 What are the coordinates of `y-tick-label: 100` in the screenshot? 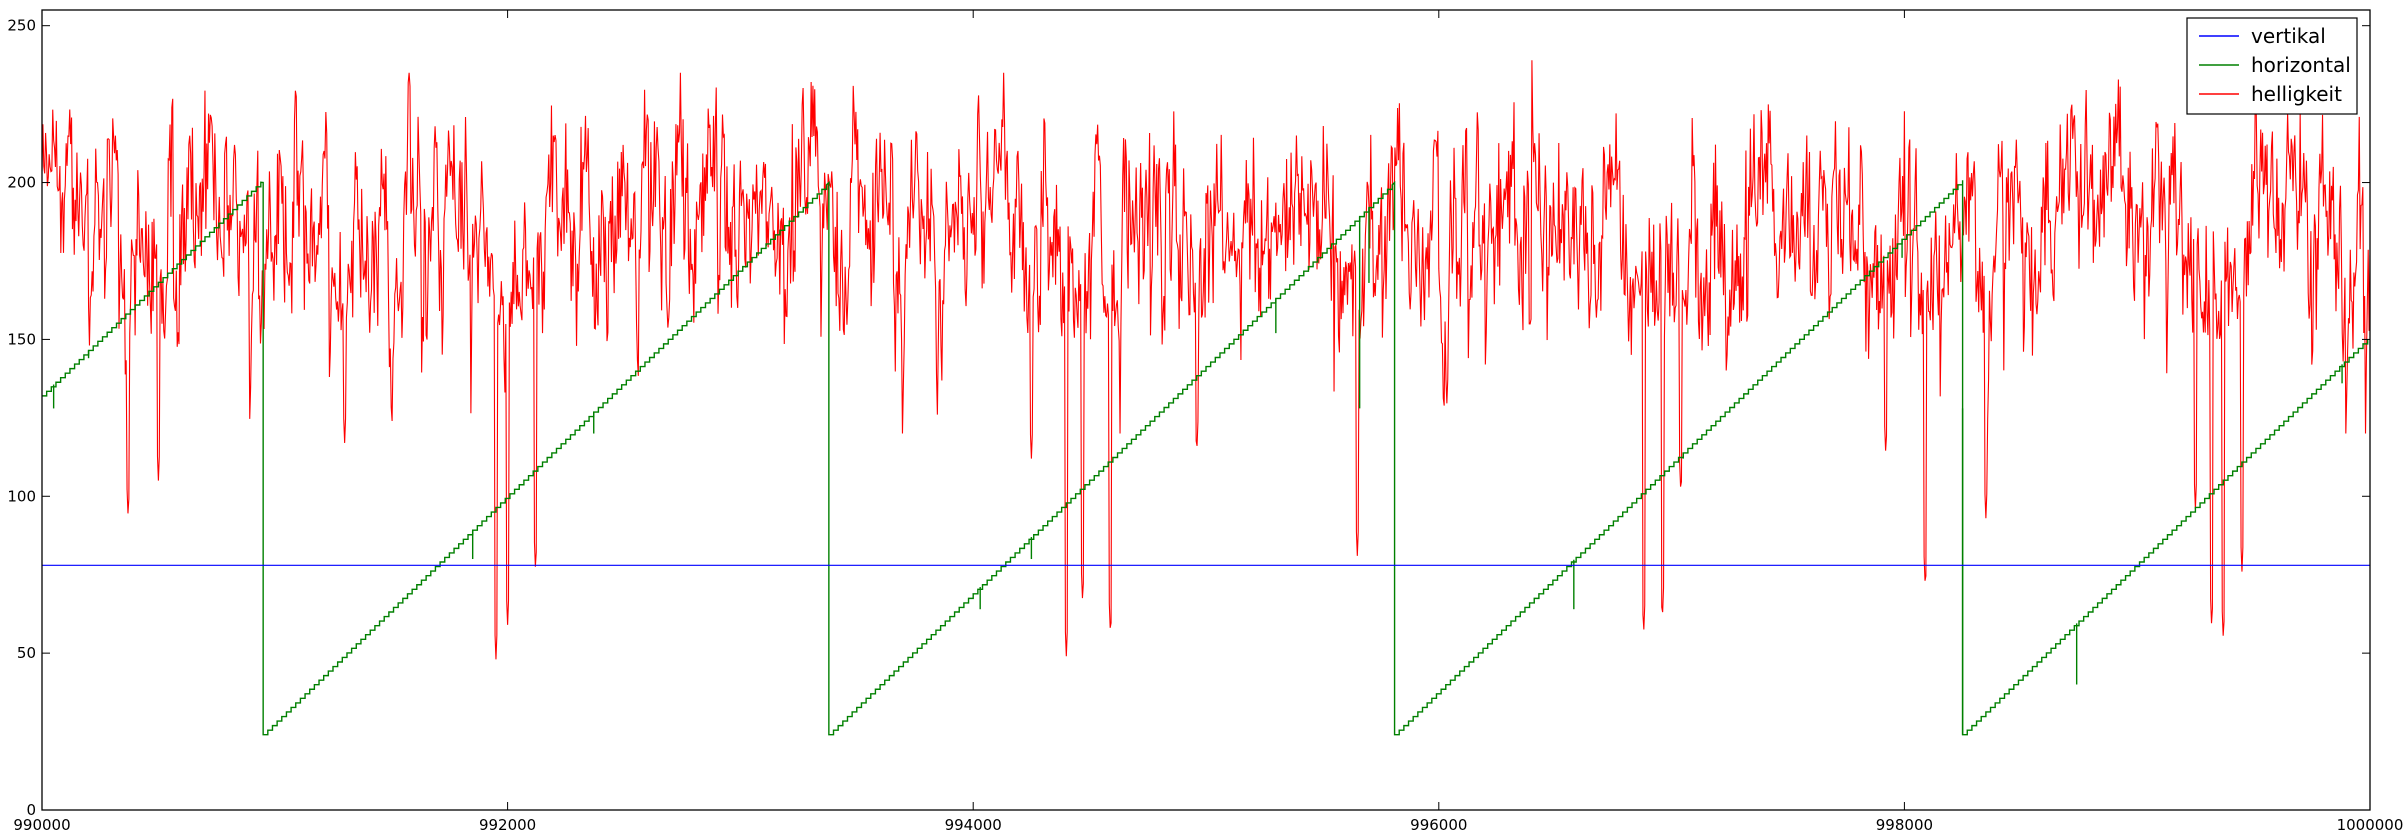 It's located at (21, 496).